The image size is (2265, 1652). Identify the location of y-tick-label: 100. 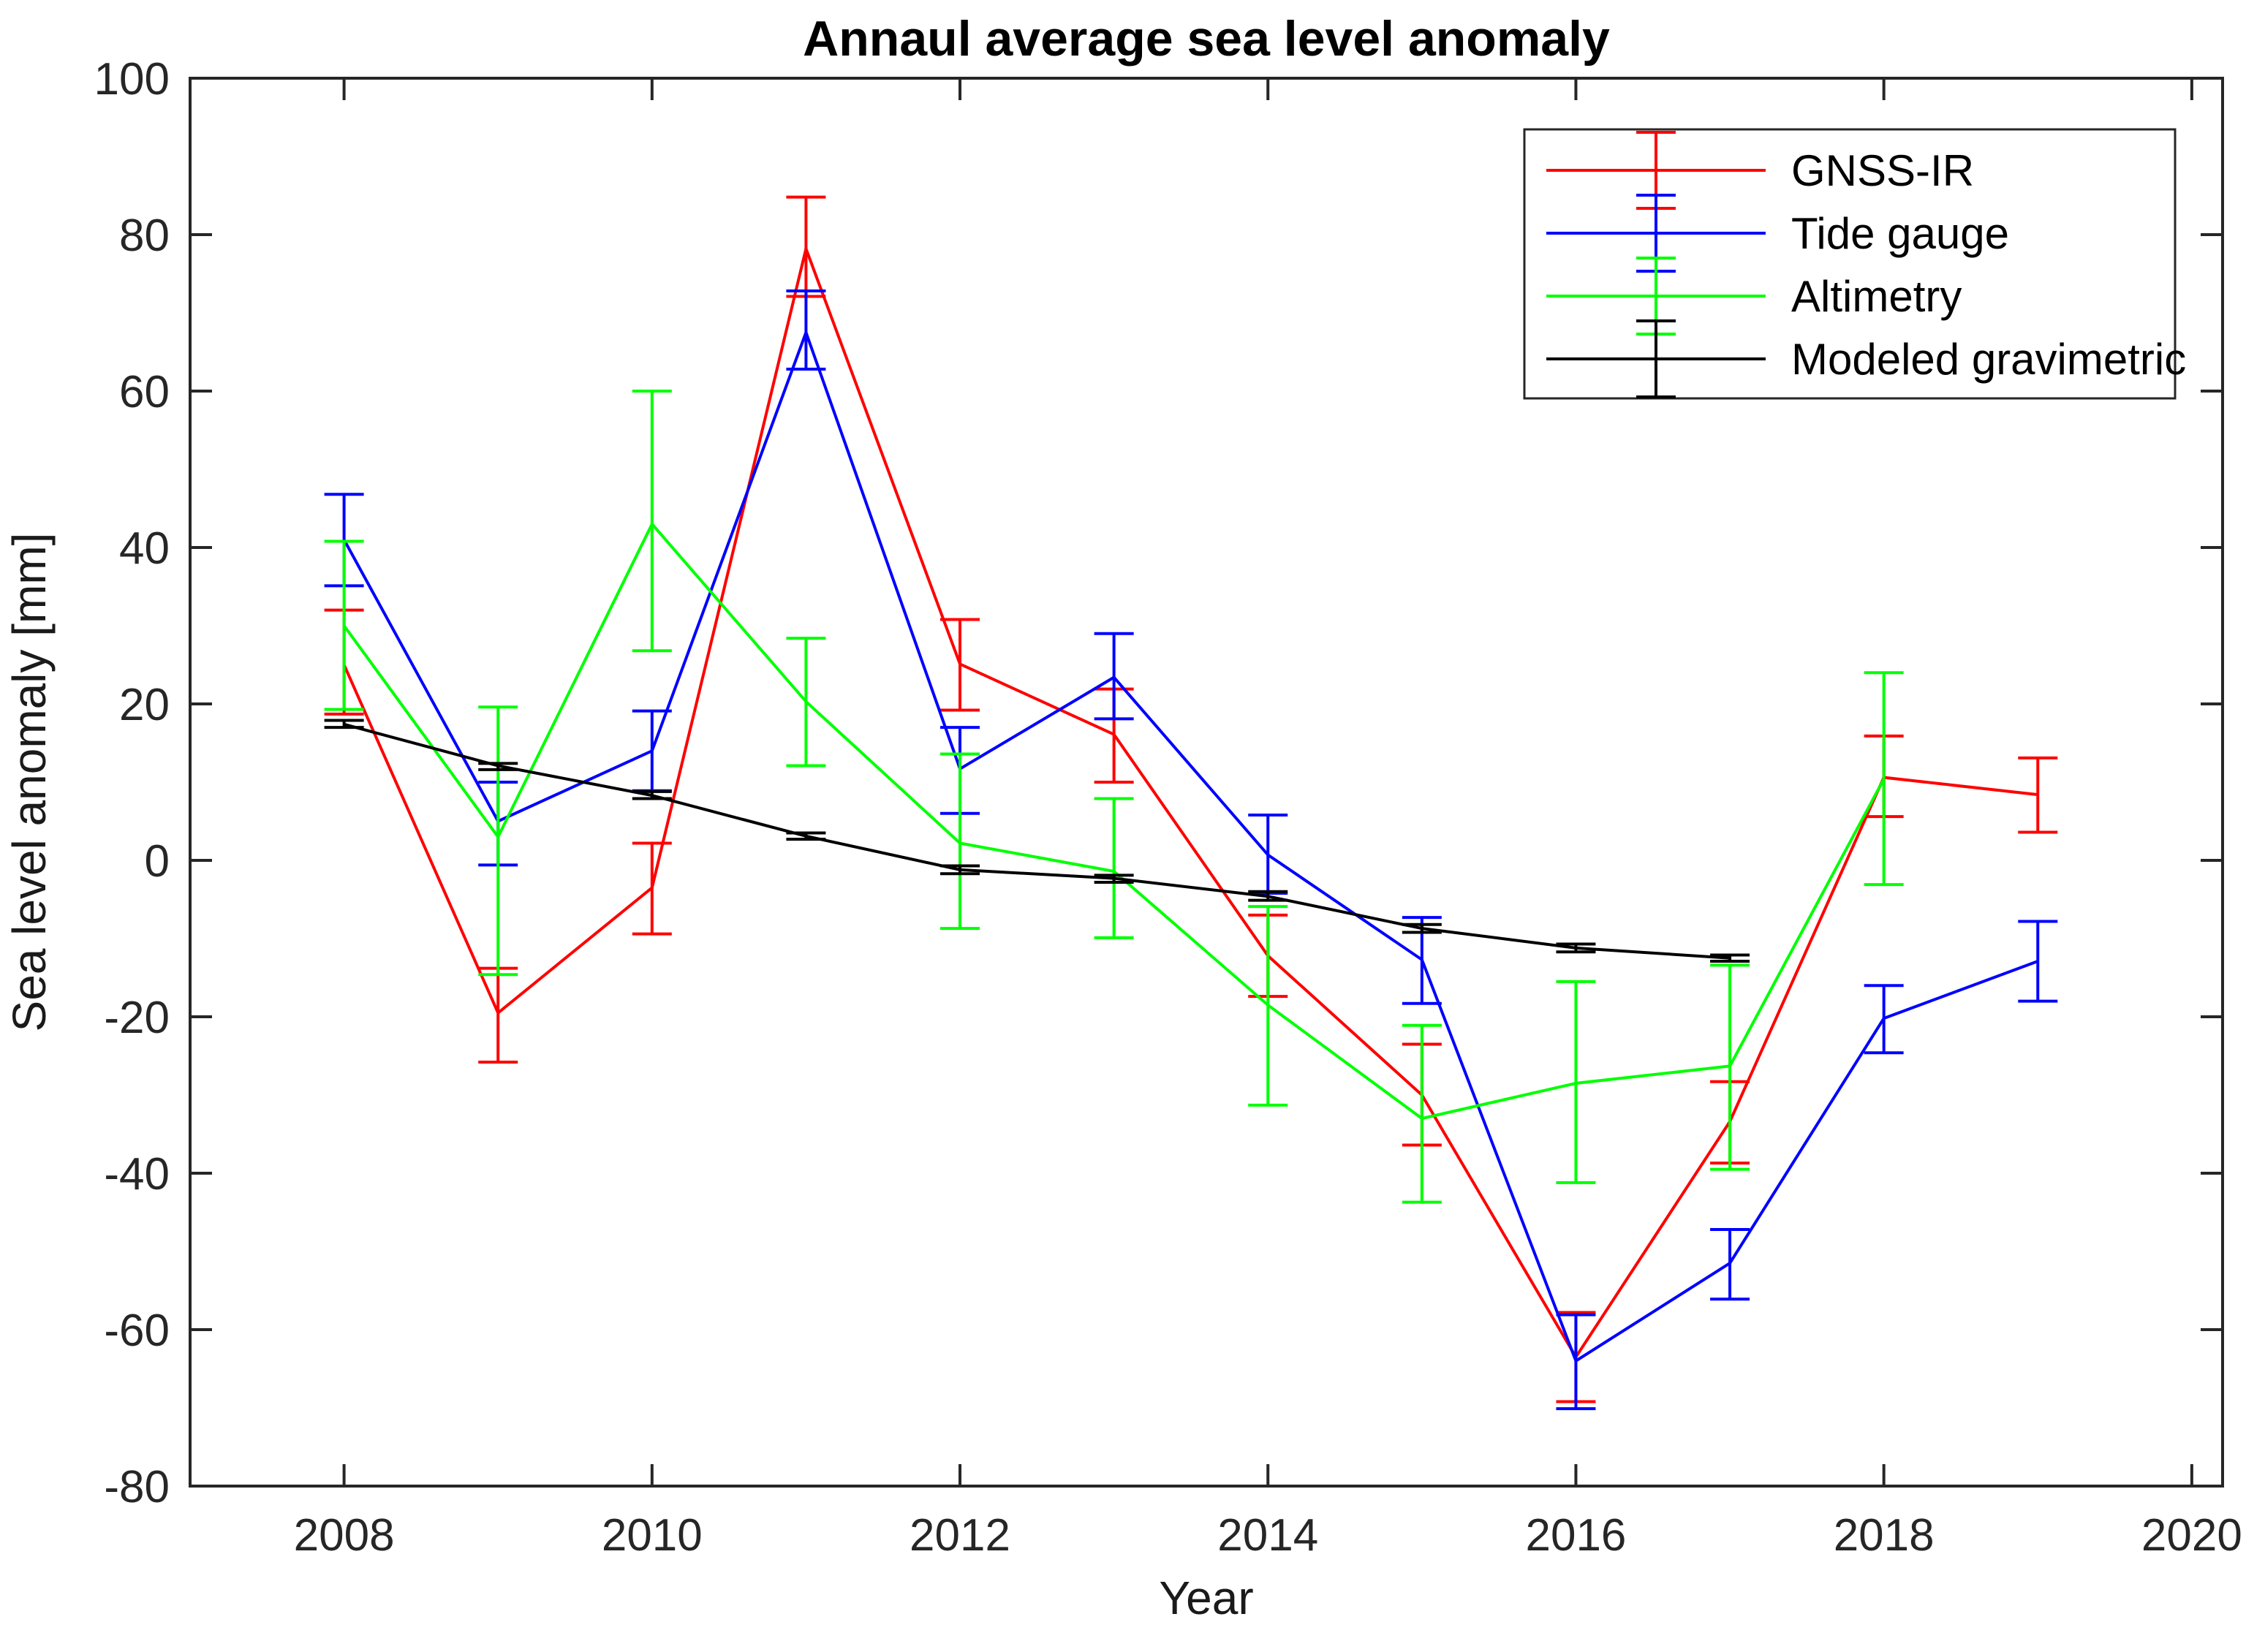
(132, 79).